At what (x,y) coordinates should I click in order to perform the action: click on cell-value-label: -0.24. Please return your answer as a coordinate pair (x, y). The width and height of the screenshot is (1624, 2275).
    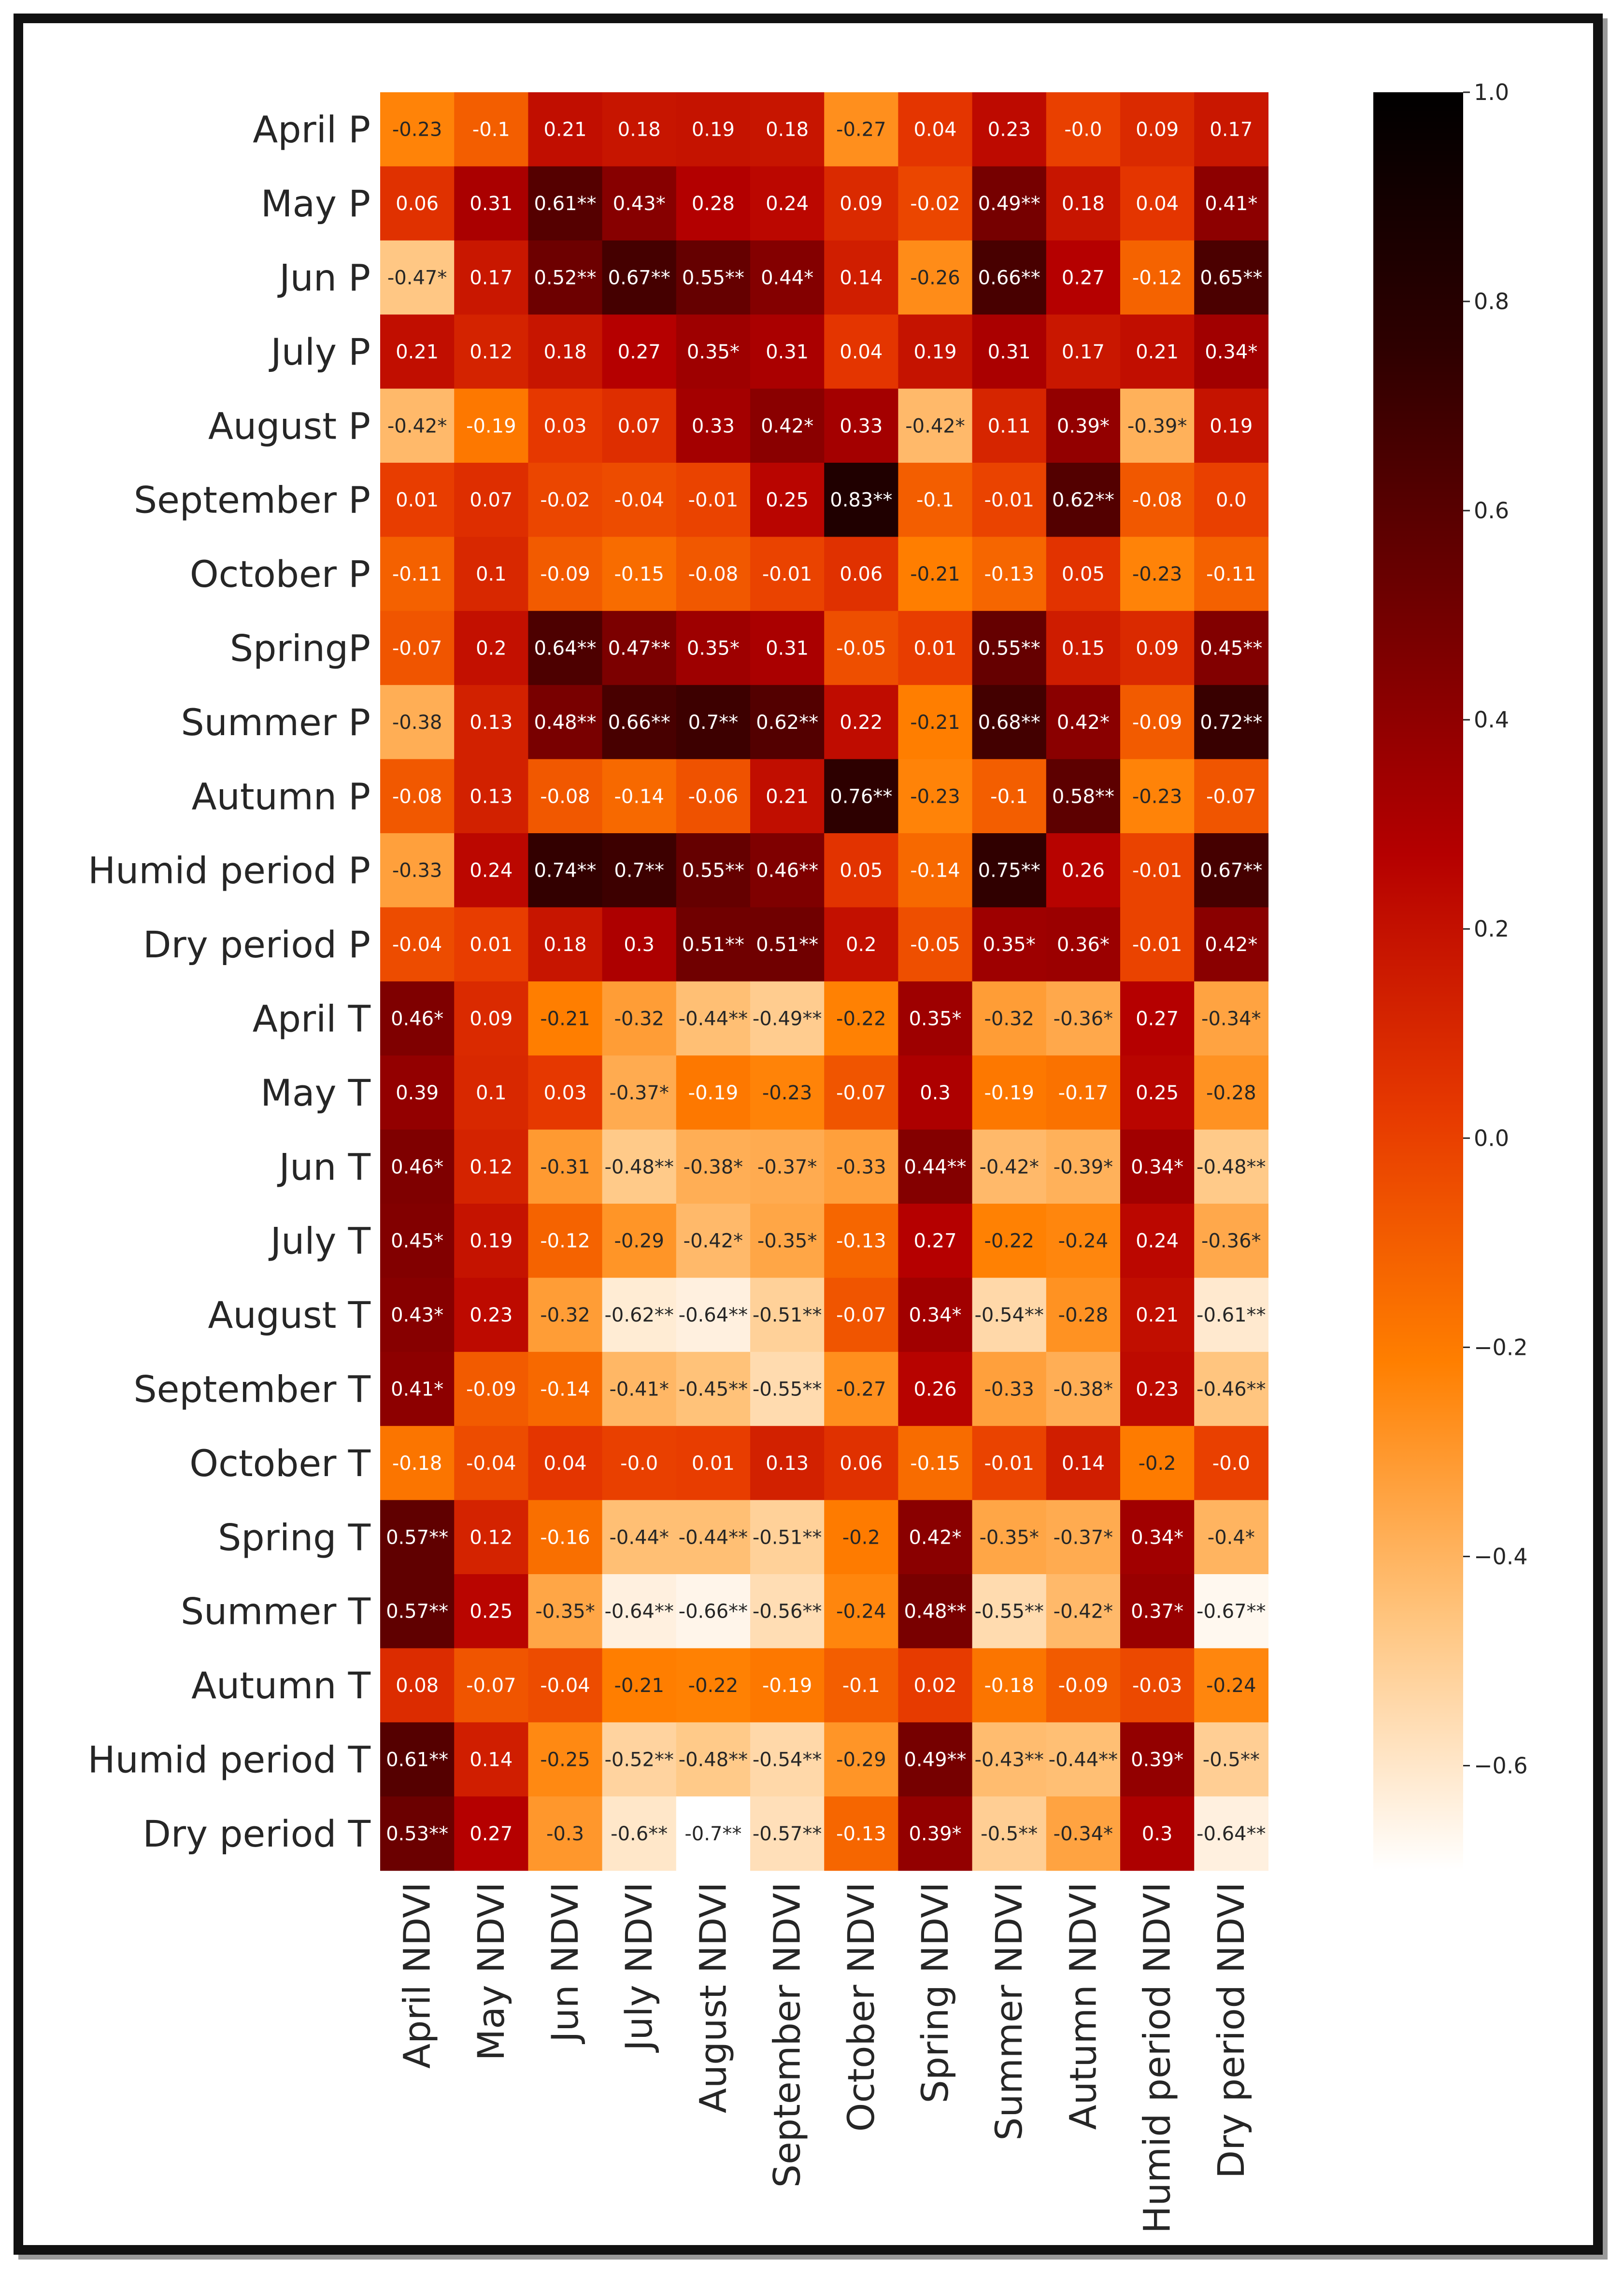
    Looking at the image, I should click on (861, 1612).